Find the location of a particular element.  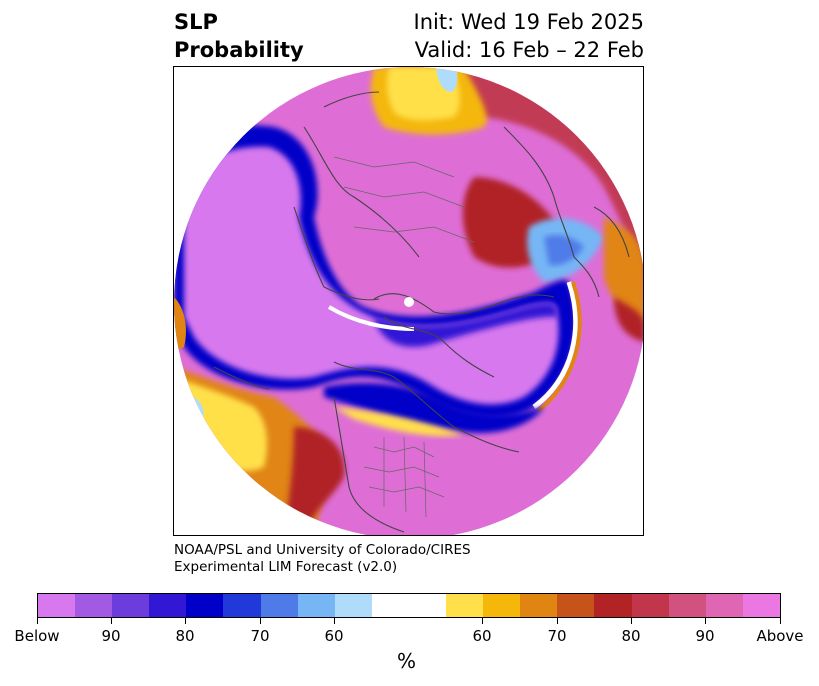

init-date: Init: Wed 19 Feb 2025 is located at coordinates (528, 22).